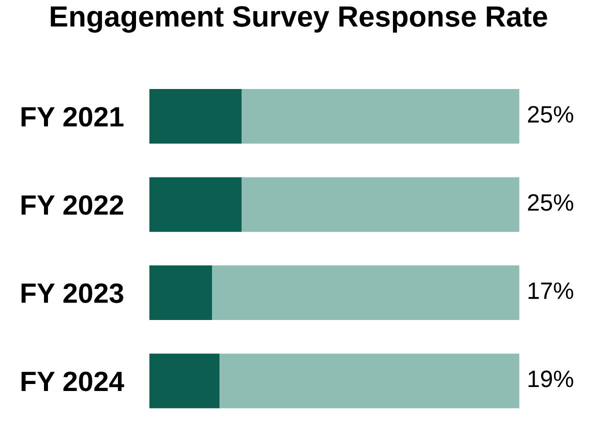  What do you see at coordinates (73, 117) in the screenshot?
I see `y-tick-label: FY 2021` at bounding box center [73, 117].